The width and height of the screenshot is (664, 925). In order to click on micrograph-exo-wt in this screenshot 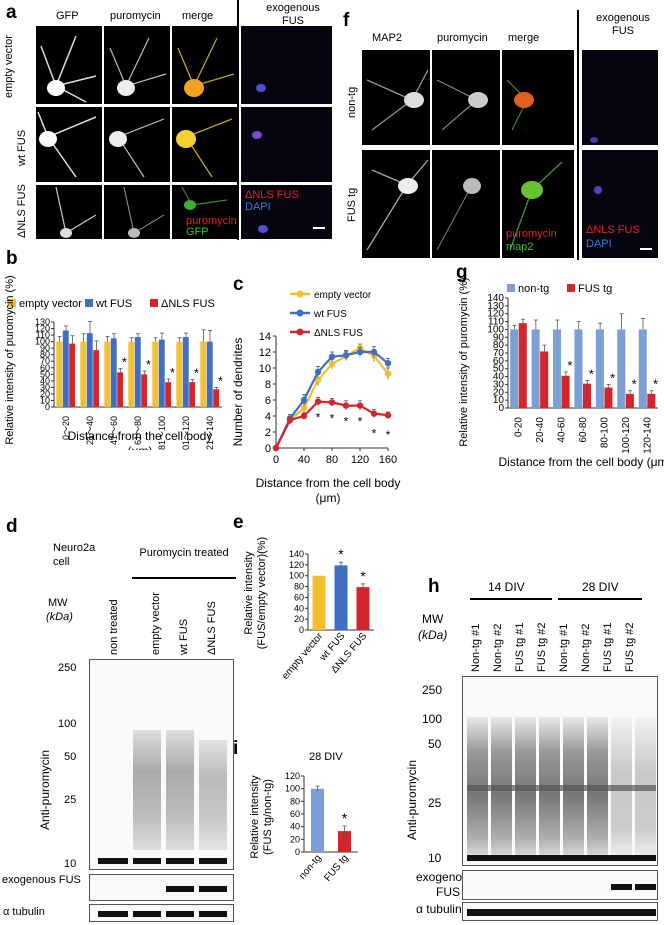, I will do `click(286, 144)`.